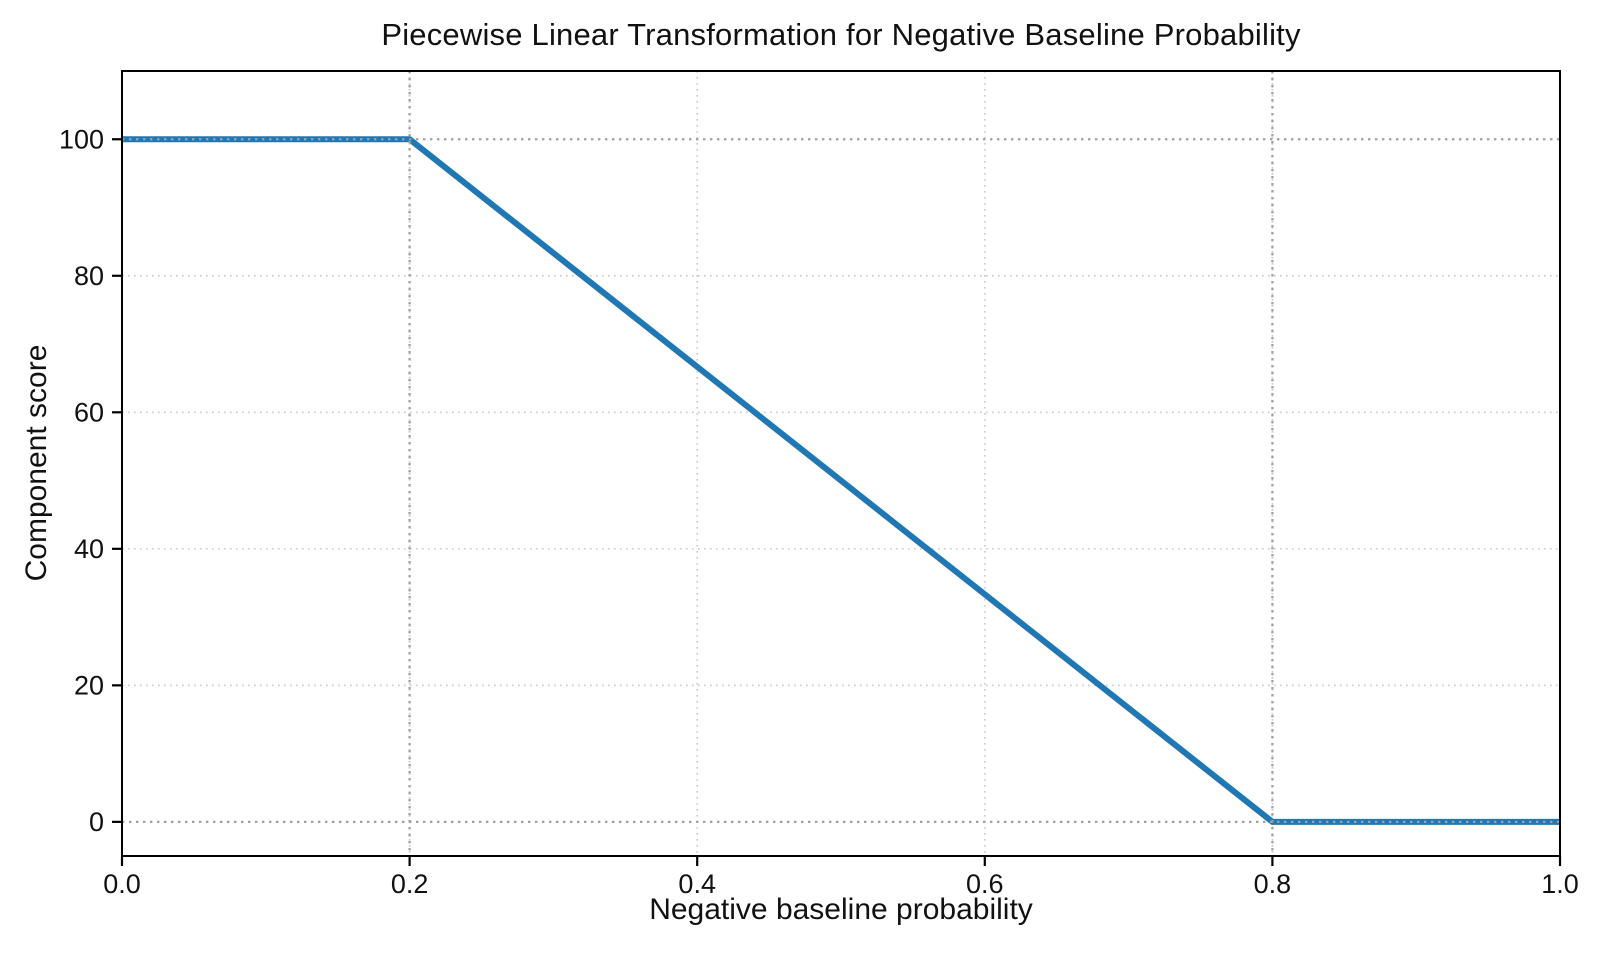 The image size is (1600, 960). Describe the element at coordinates (89, 276) in the screenshot. I see `y-tick-label: 80` at that location.